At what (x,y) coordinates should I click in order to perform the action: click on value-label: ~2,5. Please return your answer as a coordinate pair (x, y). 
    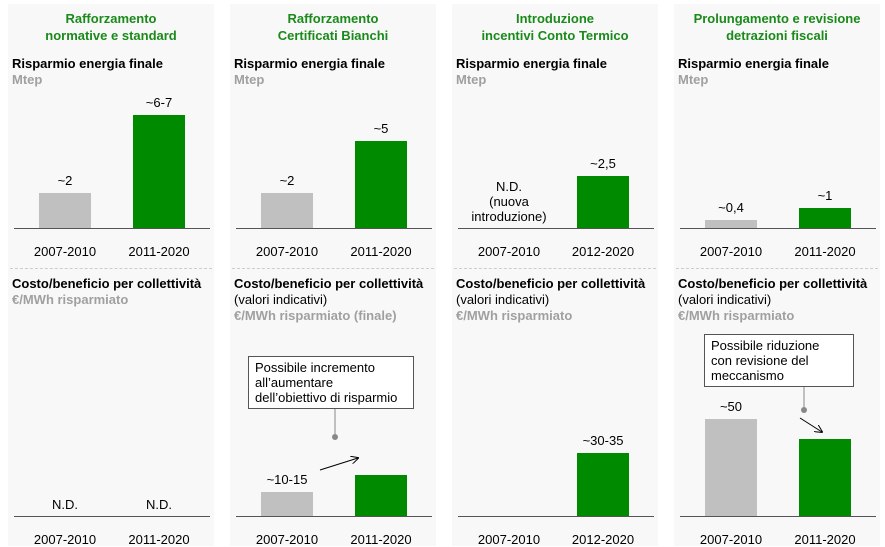
    Looking at the image, I should click on (603, 163).